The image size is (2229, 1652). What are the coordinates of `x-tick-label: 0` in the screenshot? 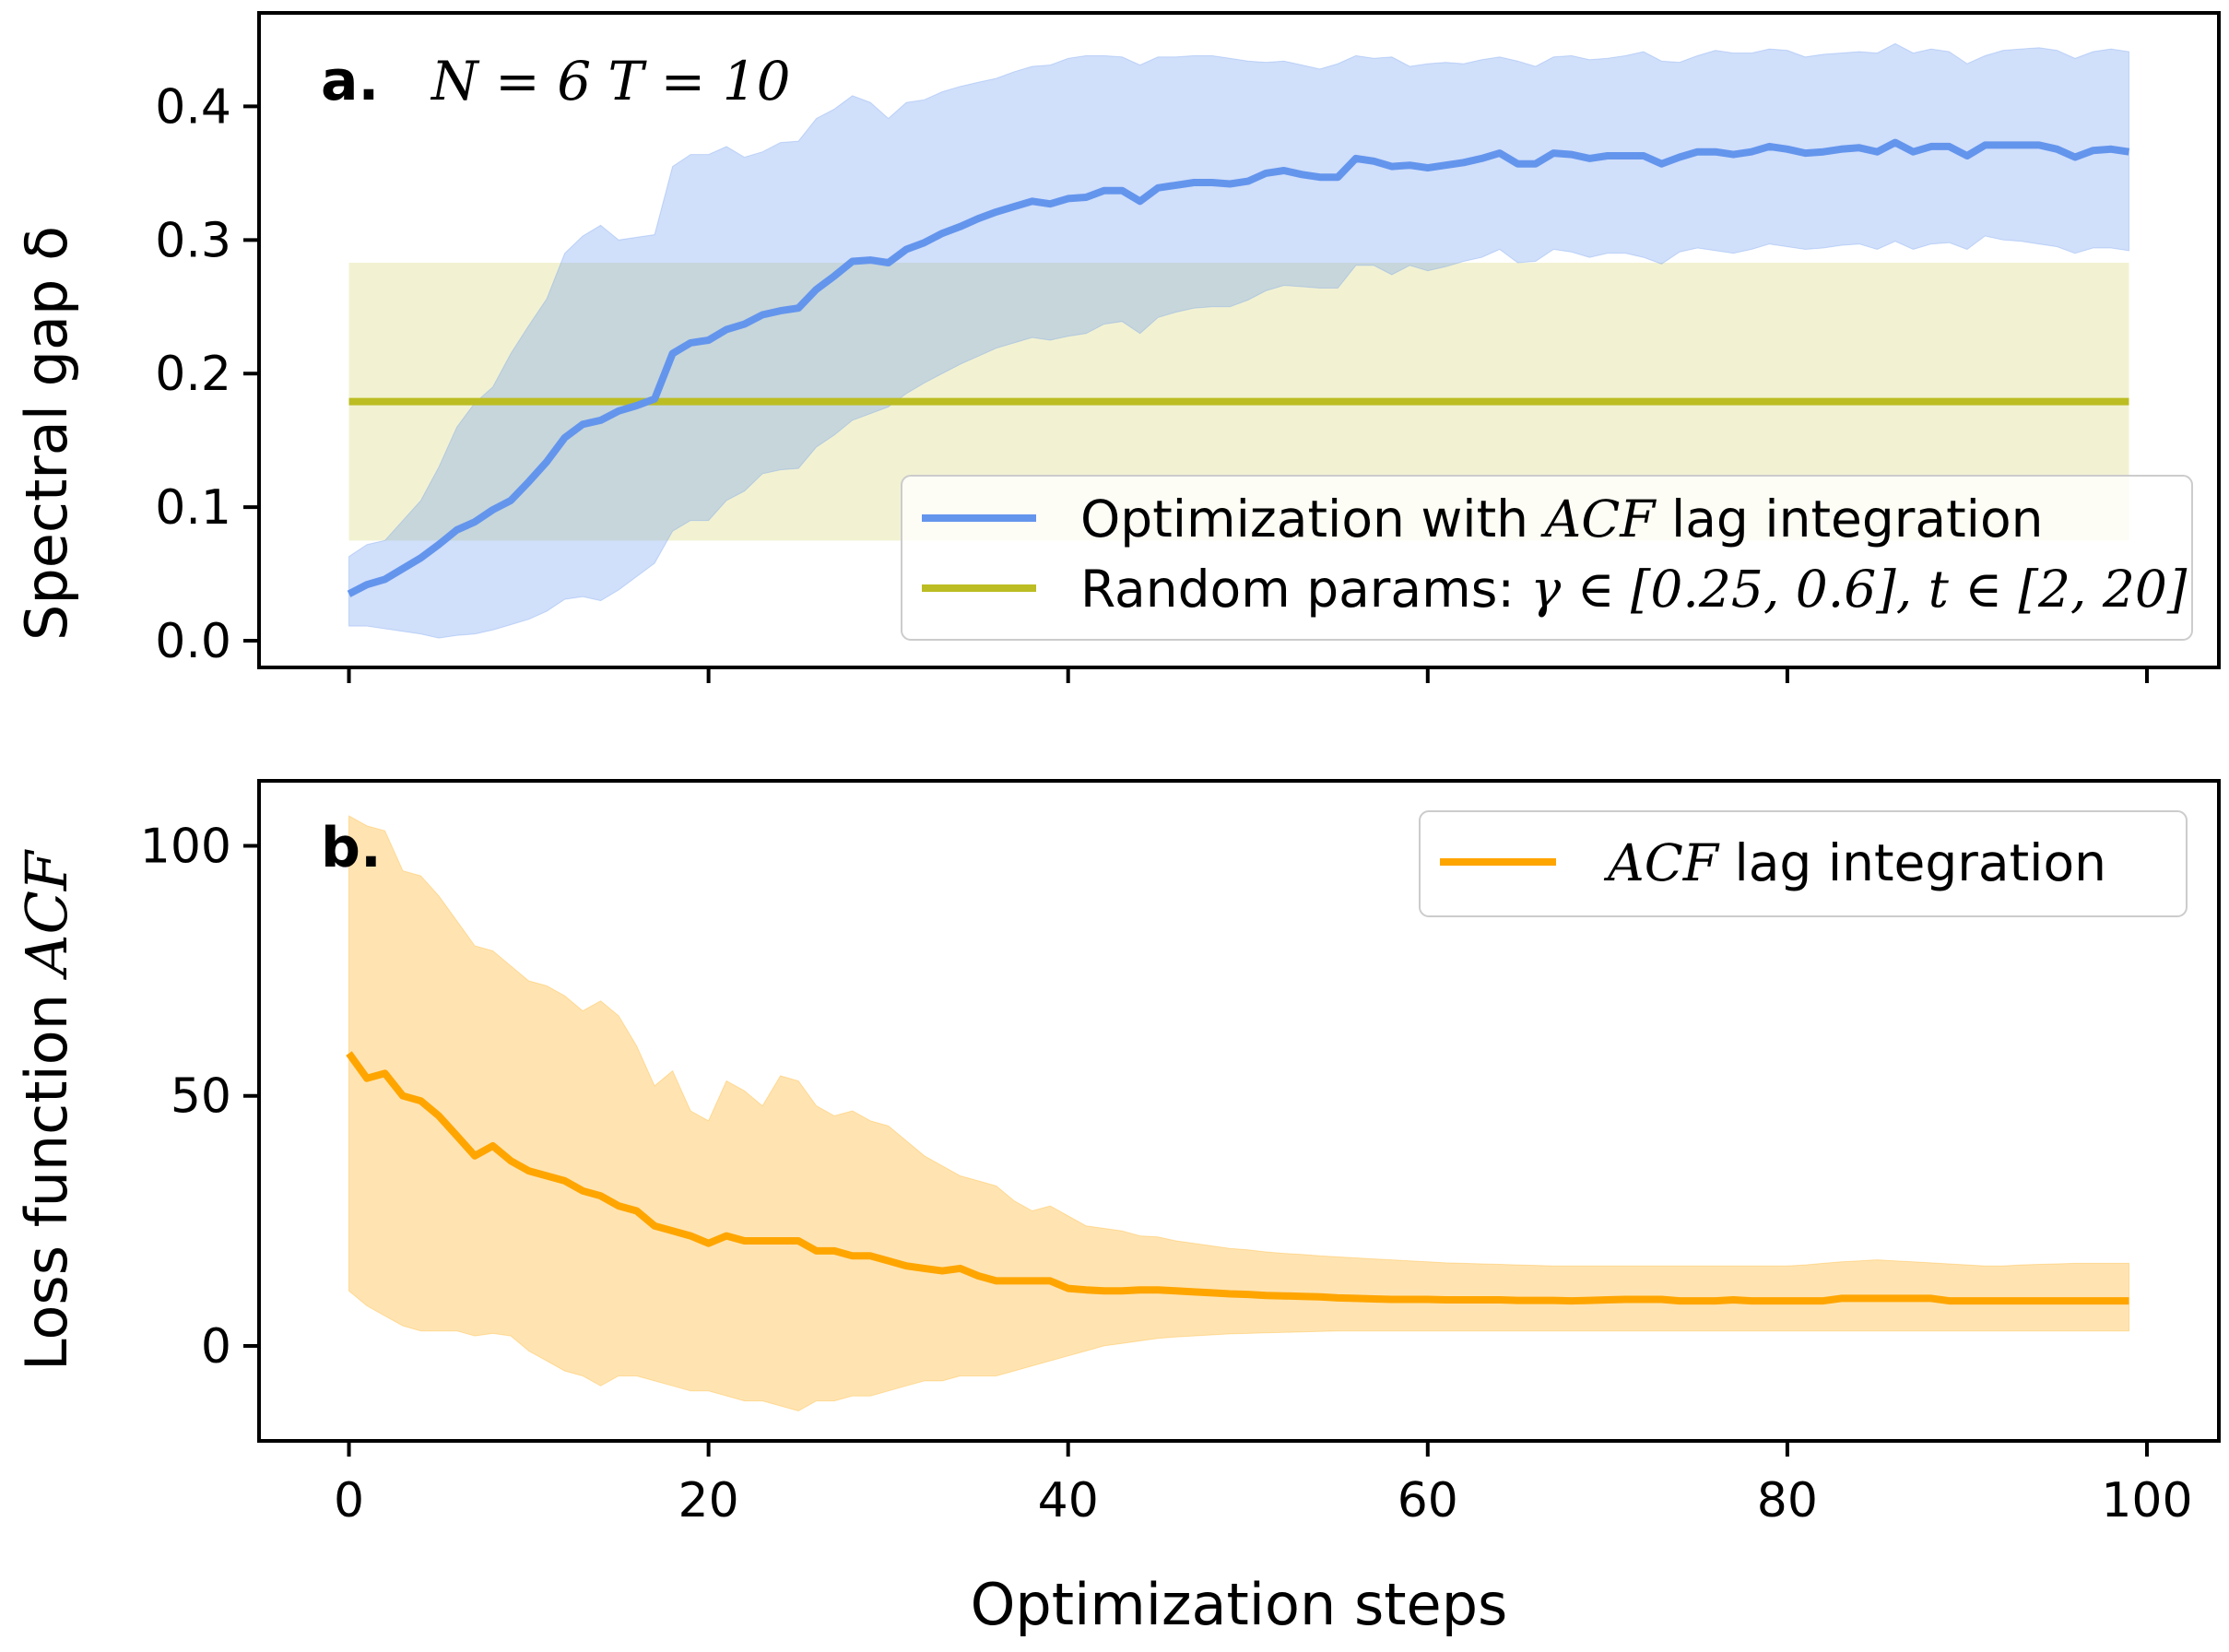 It's located at (349, 1500).